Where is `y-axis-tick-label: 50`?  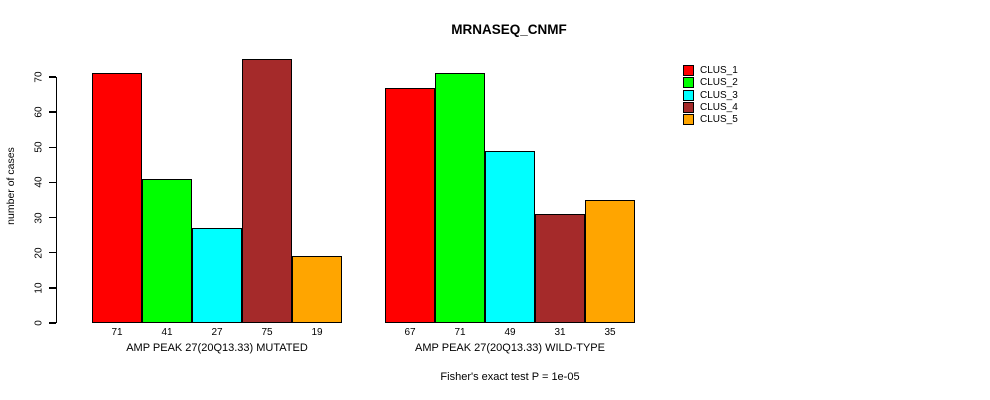
y-axis-tick-label: 50 is located at coordinates (39, 147).